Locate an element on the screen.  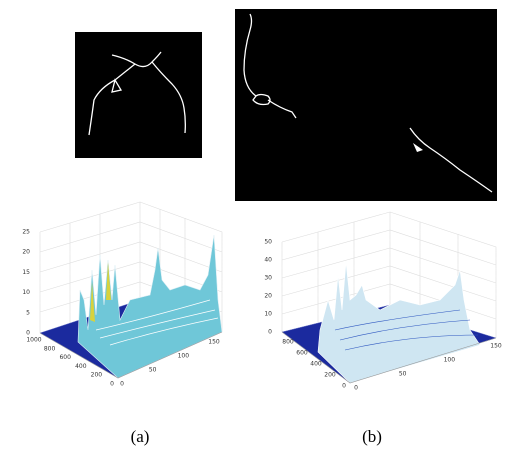
y-tick-label: 1000 is located at coordinates (33, 340).